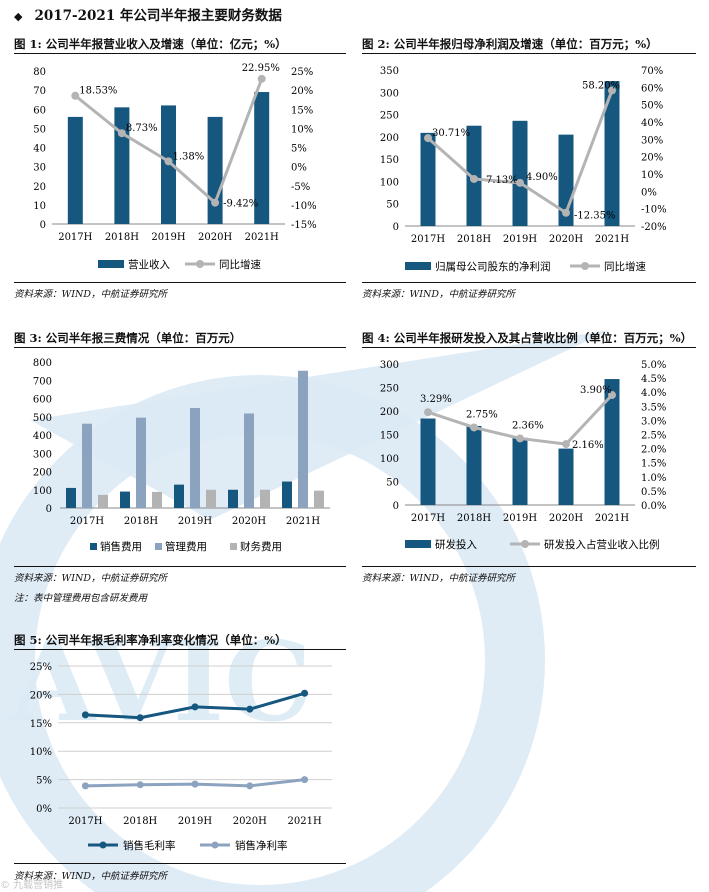  What do you see at coordinates (588, 445) in the screenshot?
I see `growth-data-label: 2.16%` at bounding box center [588, 445].